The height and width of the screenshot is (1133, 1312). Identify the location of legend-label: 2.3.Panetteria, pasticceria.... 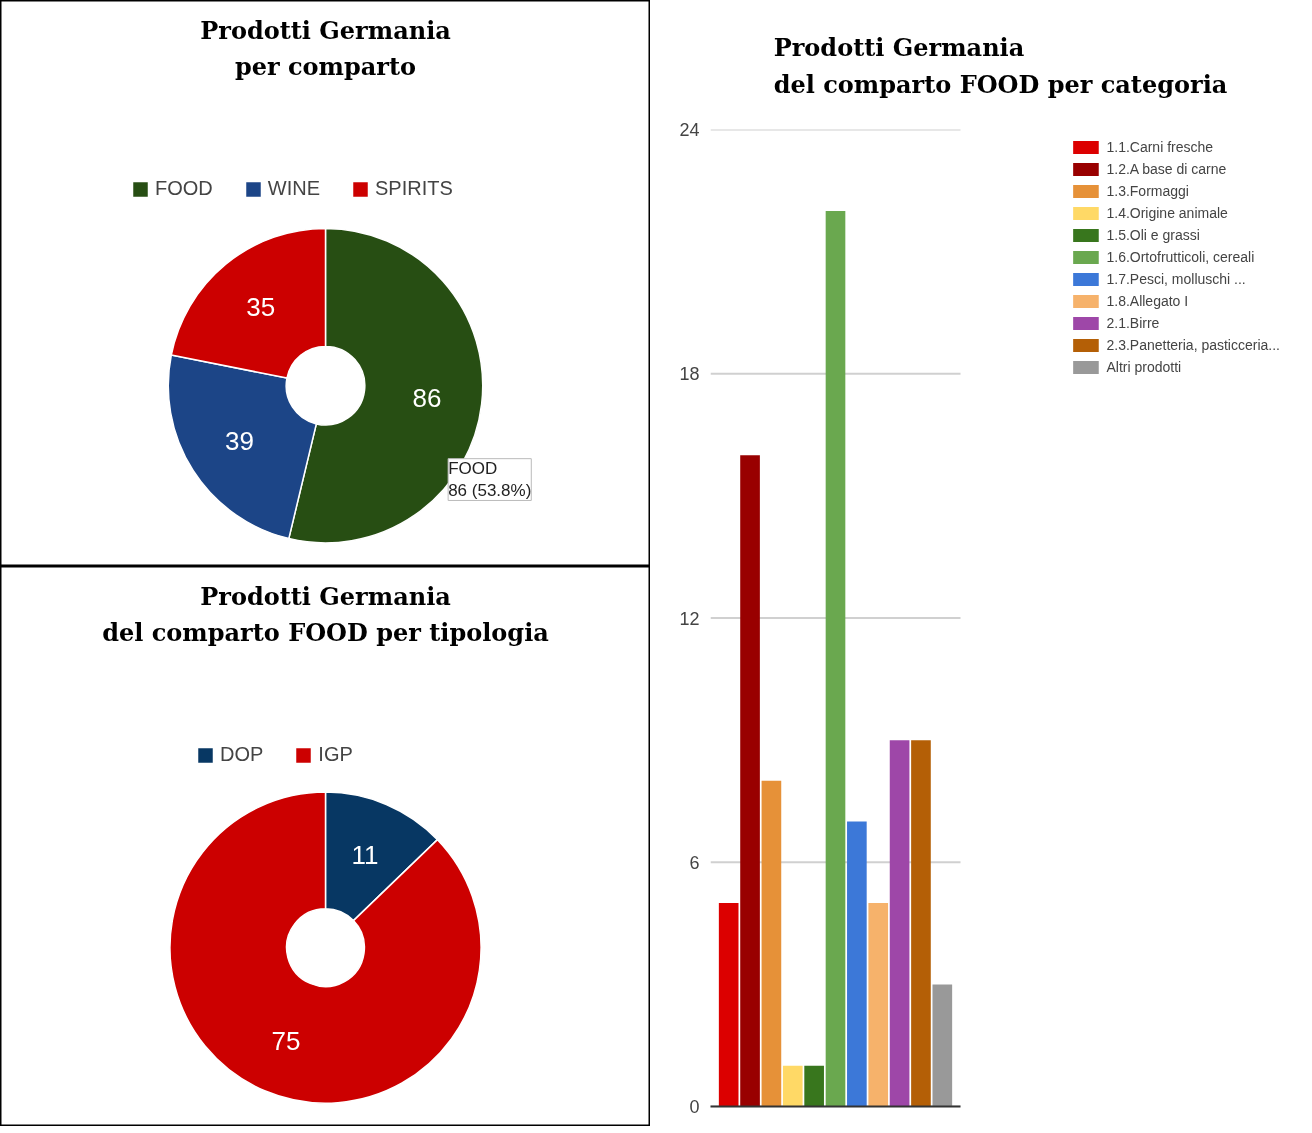
(1193, 345).